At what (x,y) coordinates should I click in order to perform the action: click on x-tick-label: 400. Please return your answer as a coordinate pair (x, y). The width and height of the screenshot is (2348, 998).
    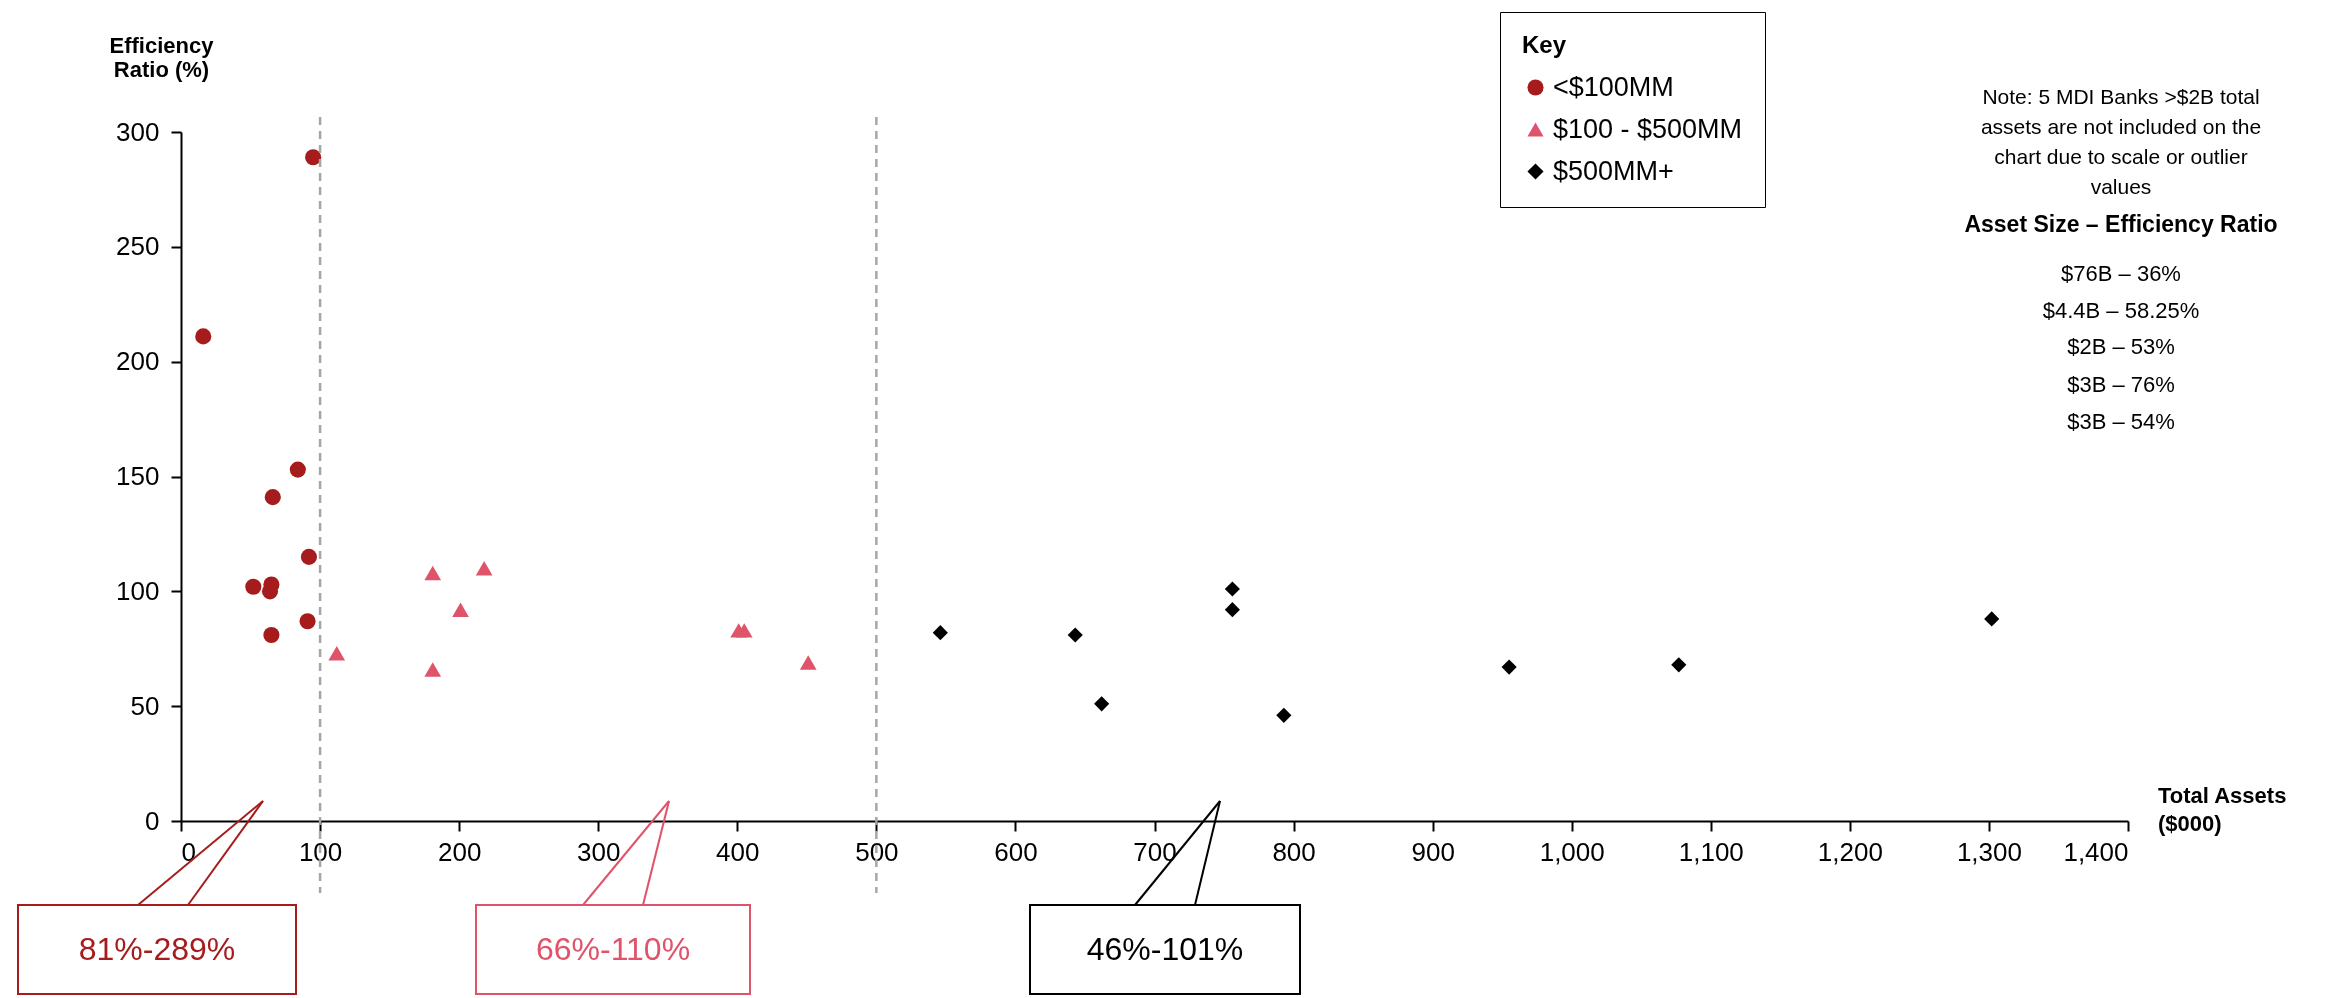
    Looking at the image, I should click on (738, 851).